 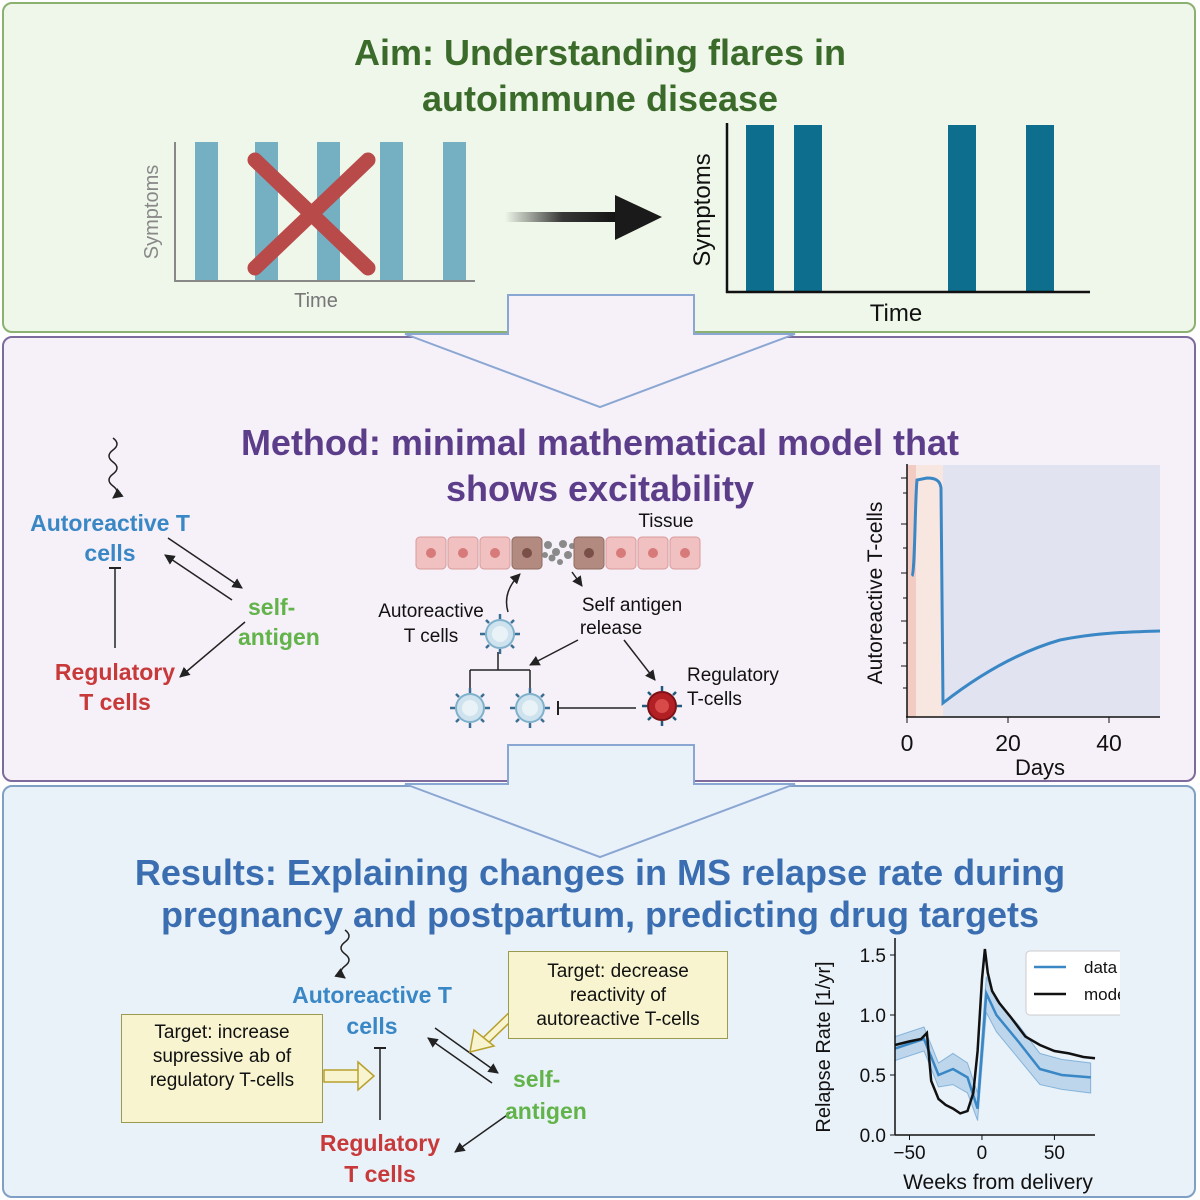 What do you see at coordinates (600, 442) in the screenshot?
I see `method-title-line1: Method: minimal mathematical model that` at bounding box center [600, 442].